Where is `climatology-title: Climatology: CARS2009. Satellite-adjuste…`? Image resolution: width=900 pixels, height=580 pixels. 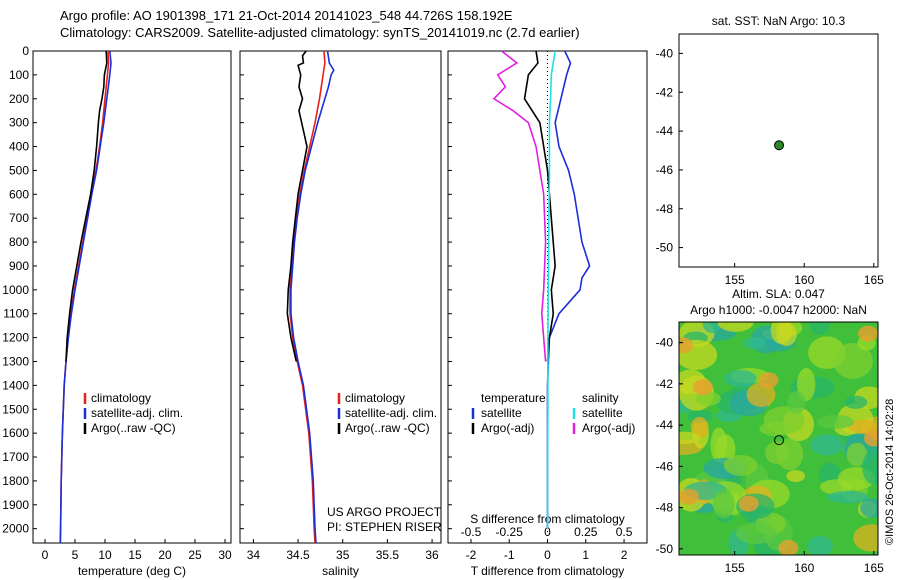
climatology-title: Climatology: CARS2009. Satellite-adjuste… is located at coordinates (320, 32).